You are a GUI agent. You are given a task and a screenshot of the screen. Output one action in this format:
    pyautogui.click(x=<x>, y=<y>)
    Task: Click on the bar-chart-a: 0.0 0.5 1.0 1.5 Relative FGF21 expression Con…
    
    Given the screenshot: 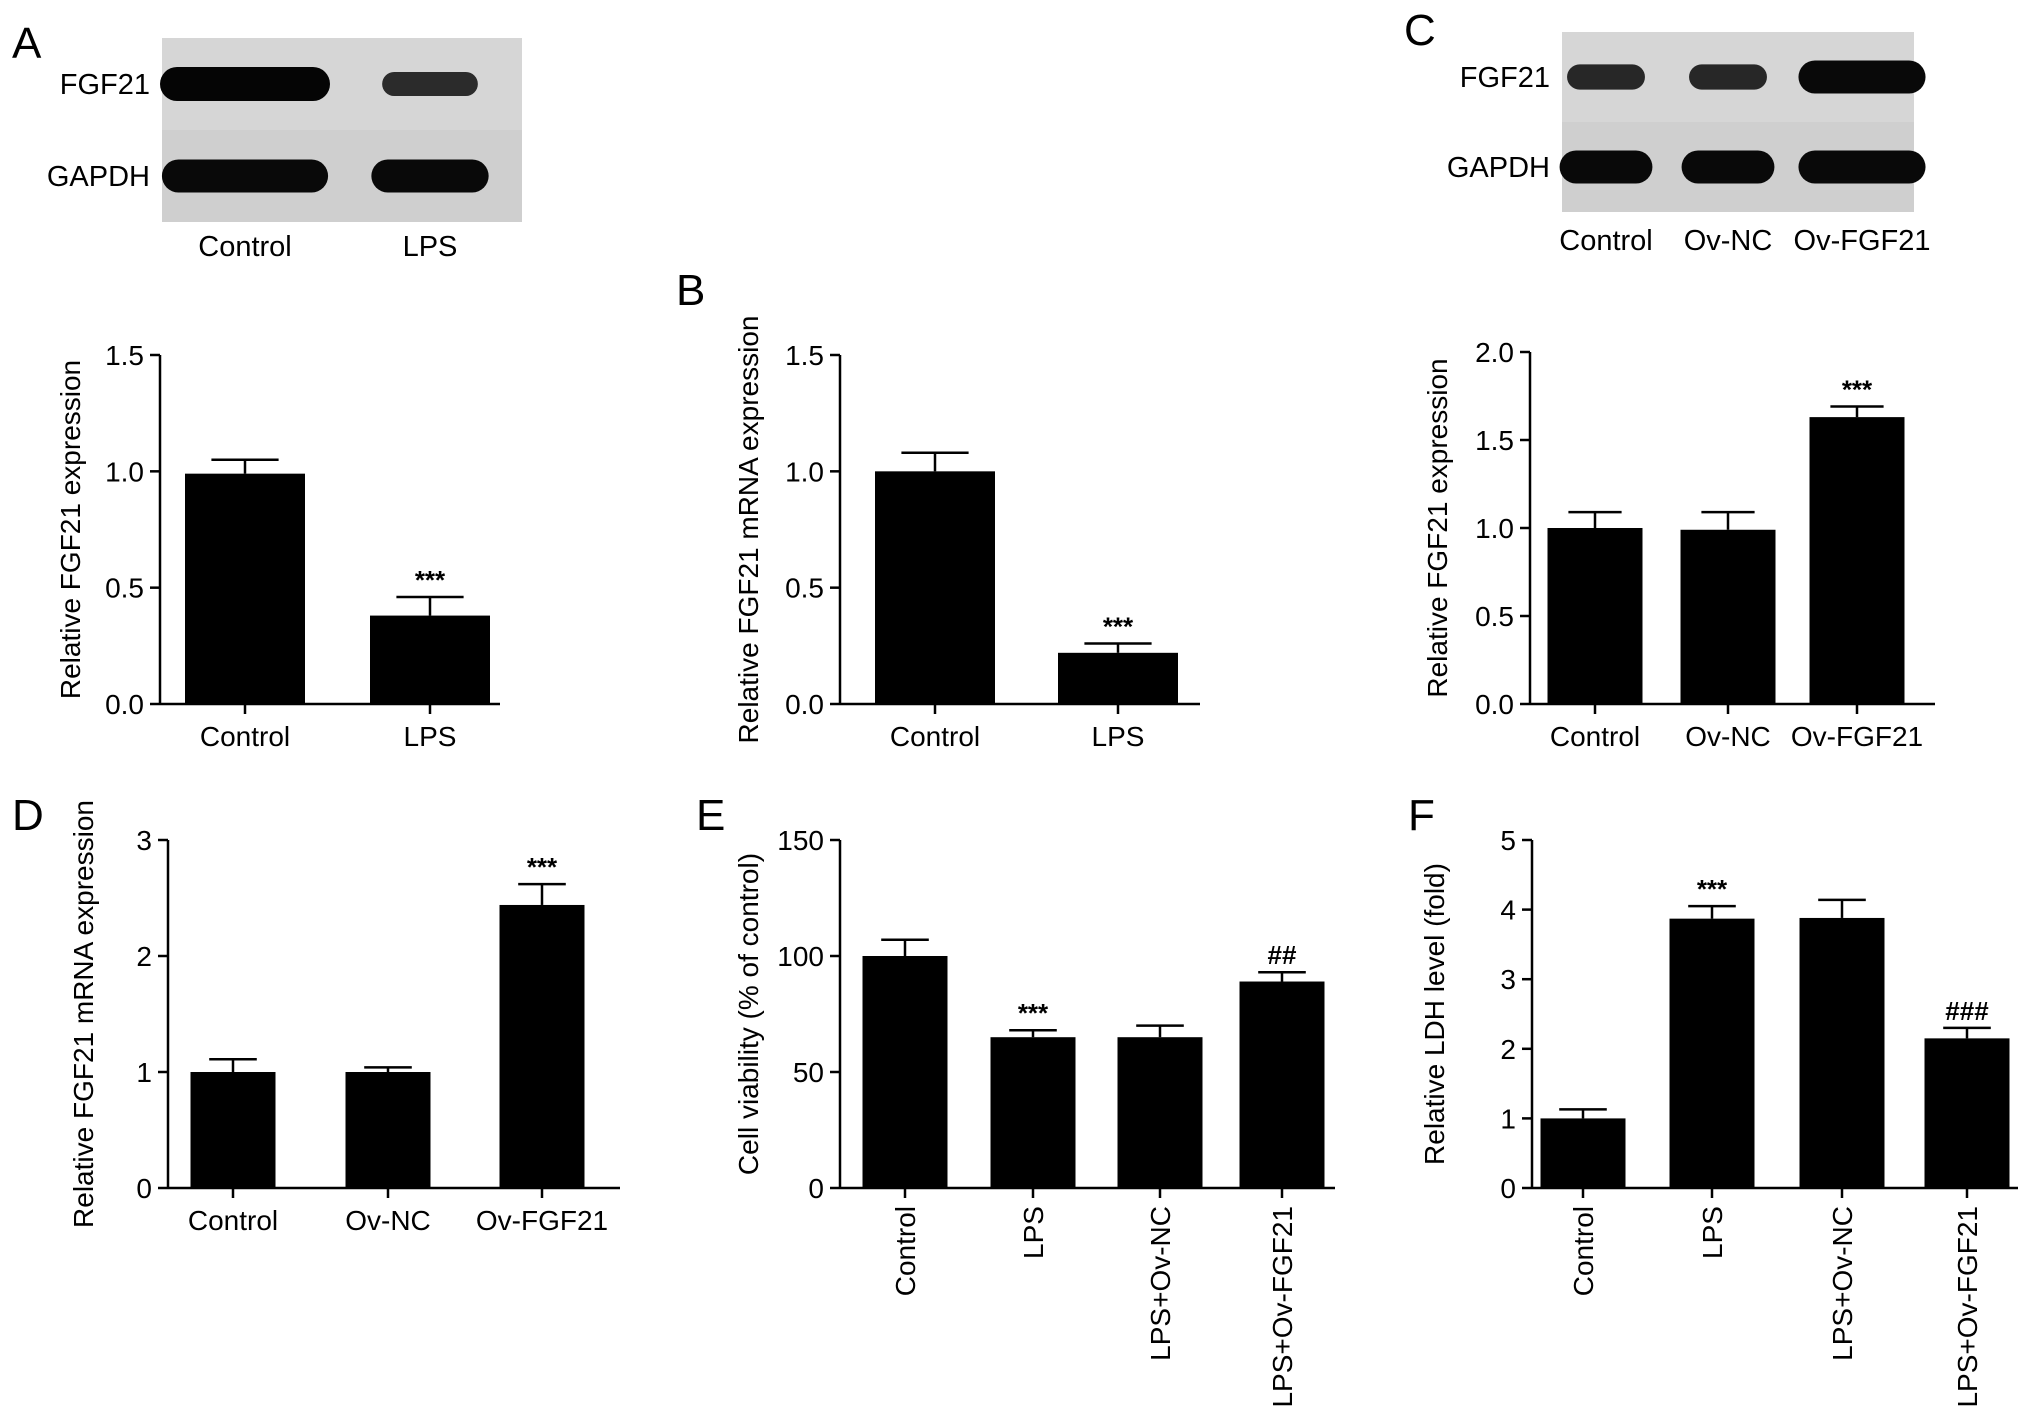 What is the action you would take?
    pyautogui.click(x=277, y=546)
    